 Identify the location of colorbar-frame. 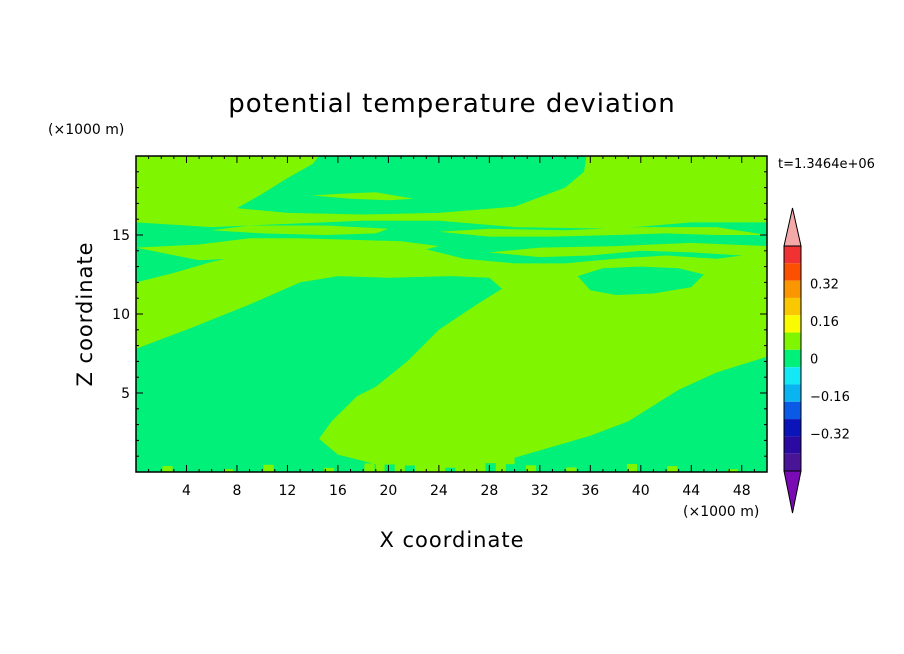
(792, 358).